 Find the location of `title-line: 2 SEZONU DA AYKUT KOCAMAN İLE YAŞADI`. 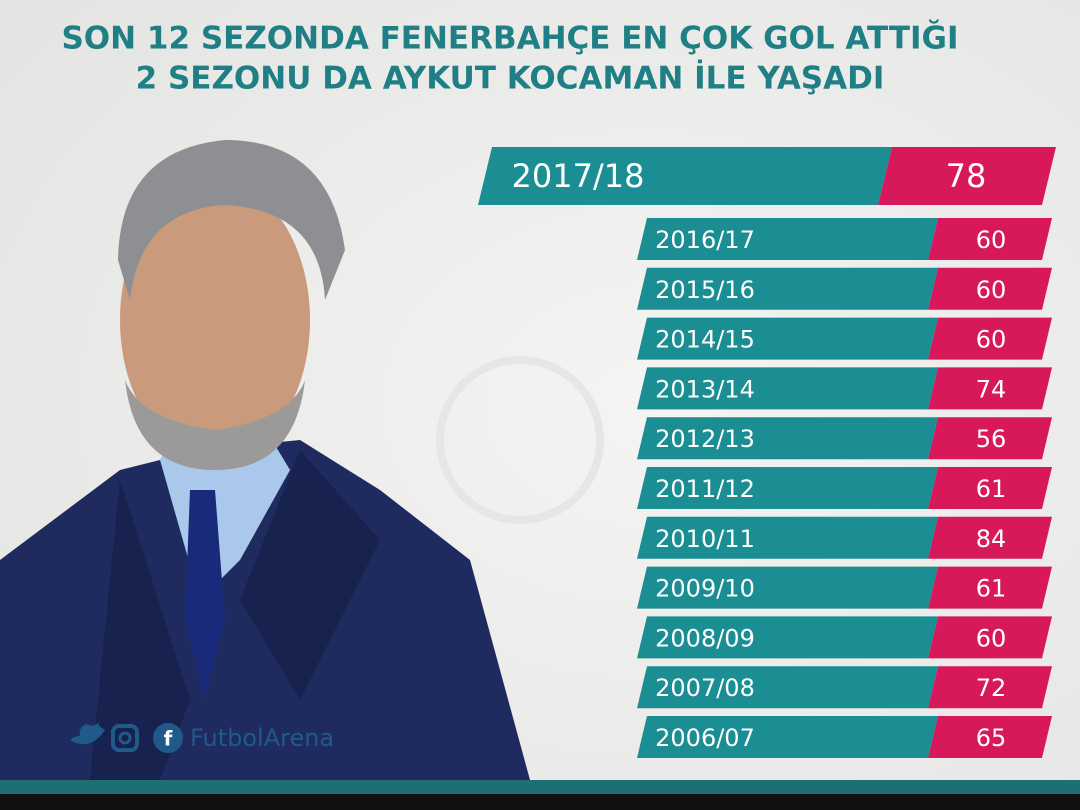

title-line: 2 SEZONU DA AYKUT KOCAMAN İLE YAŞADI is located at coordinates (510, 79).